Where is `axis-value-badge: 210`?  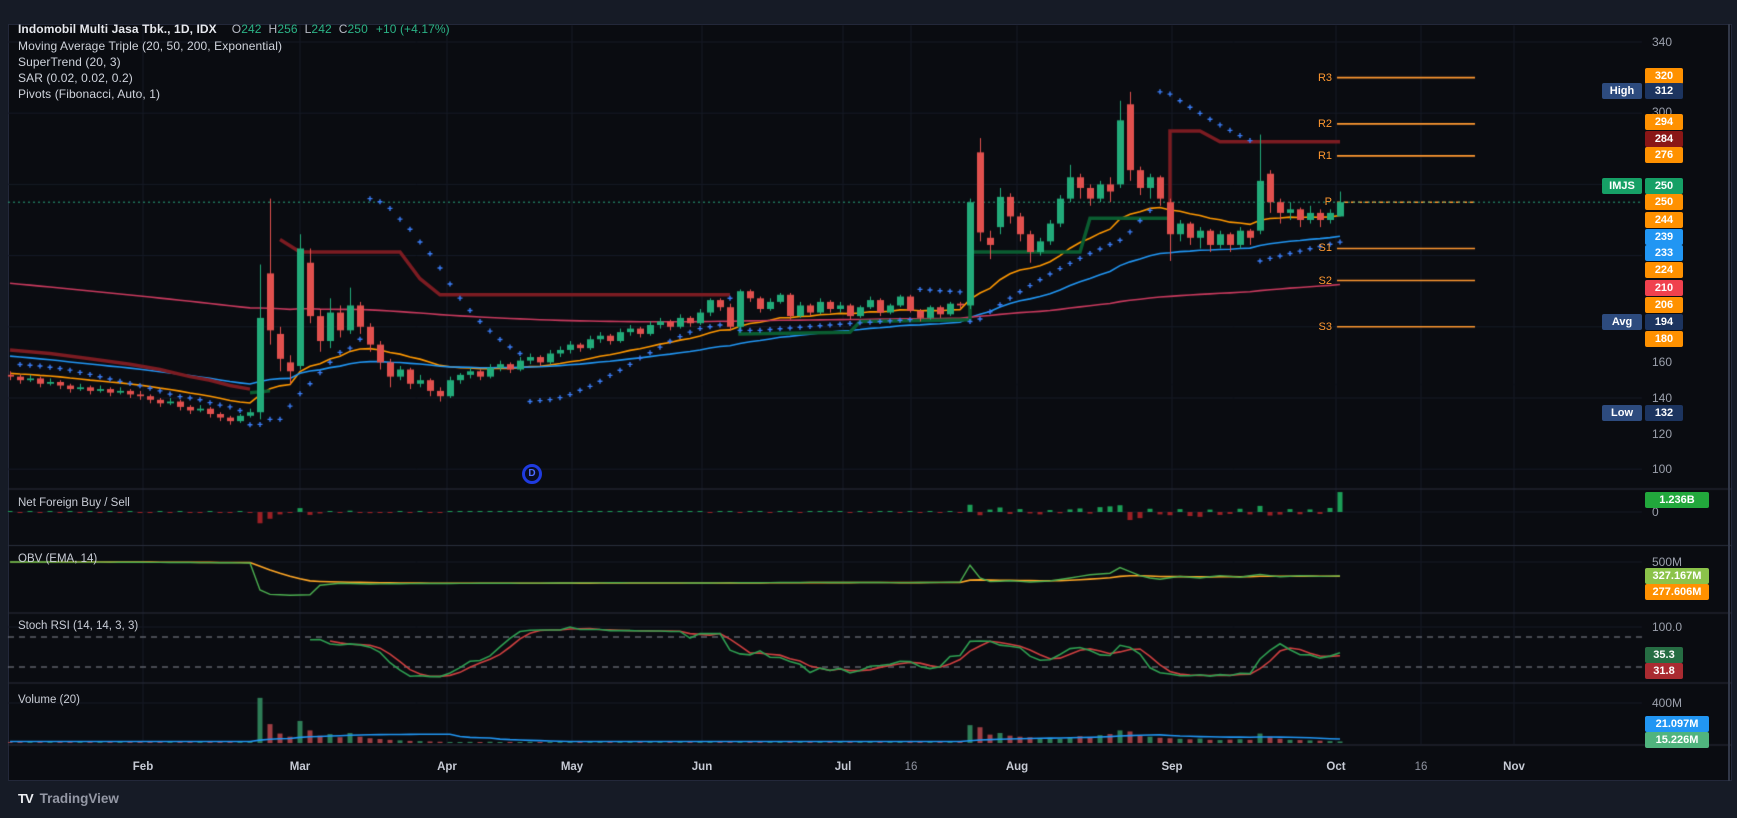 axis-value-badge: 210 is located at coordinates (1664, 288).